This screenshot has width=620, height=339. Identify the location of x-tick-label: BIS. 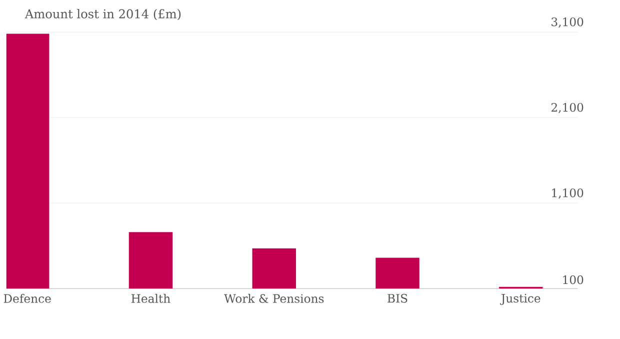
(398, 298).